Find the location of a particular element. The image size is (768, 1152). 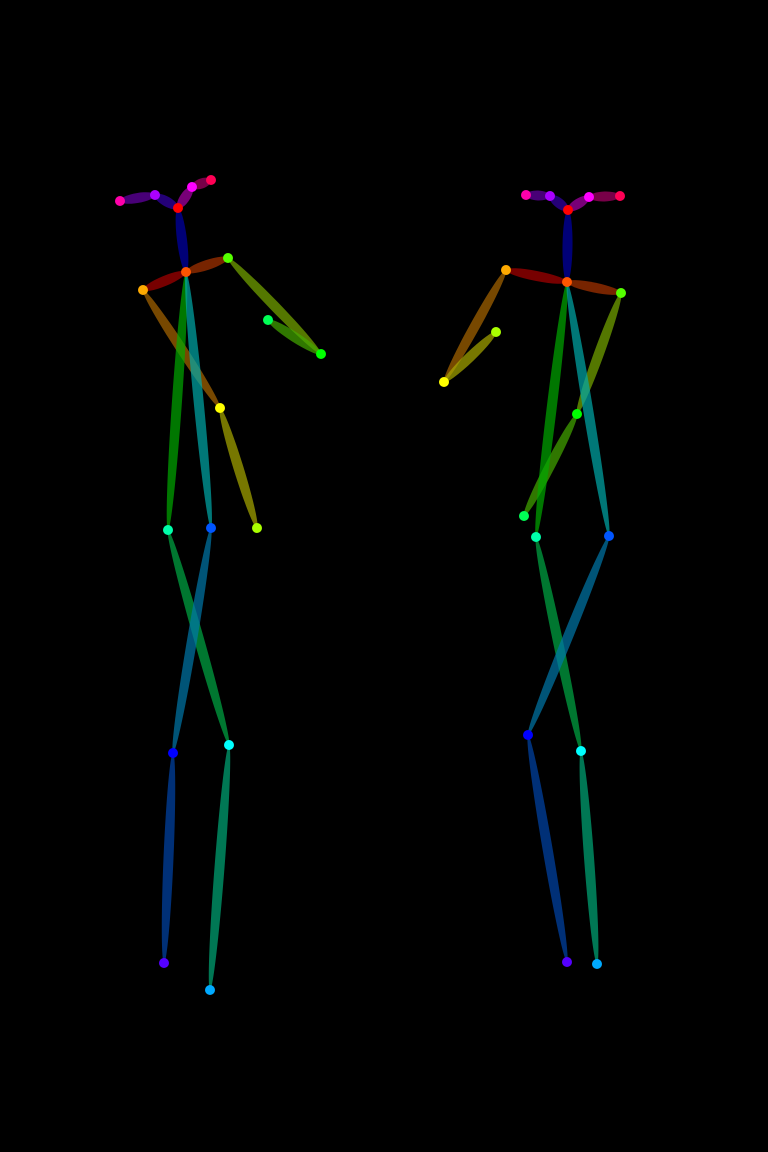

limb-rsh-relb is located at coordinates (475, 326).